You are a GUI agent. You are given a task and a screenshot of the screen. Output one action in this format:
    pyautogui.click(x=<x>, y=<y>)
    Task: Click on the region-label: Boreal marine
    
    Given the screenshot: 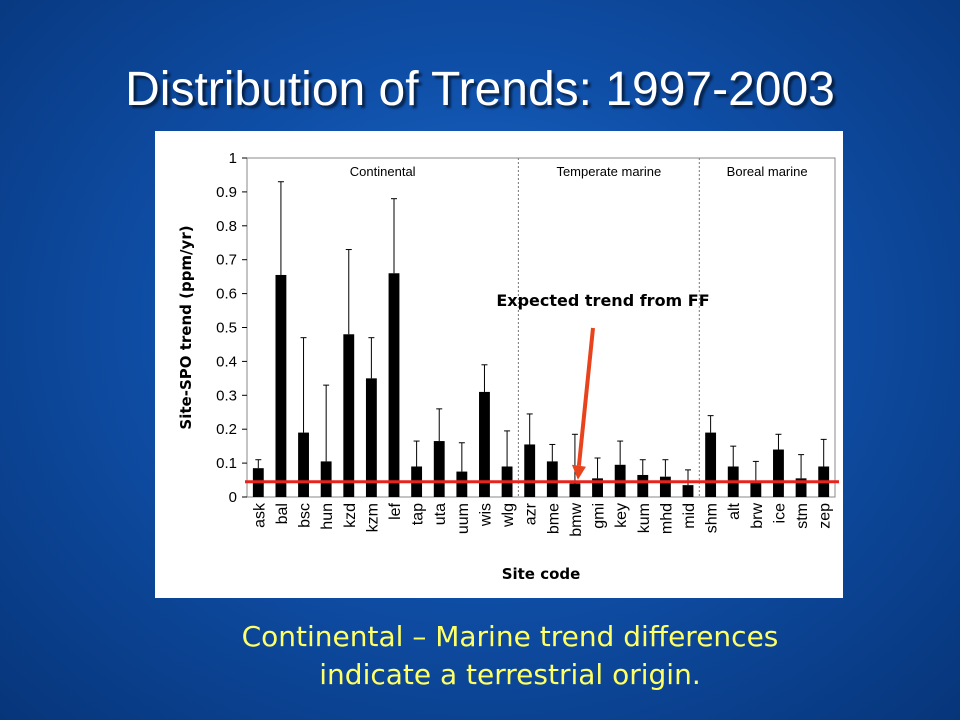 What is the action you would take?
    pyautogui.click(x=767, y=171)
    